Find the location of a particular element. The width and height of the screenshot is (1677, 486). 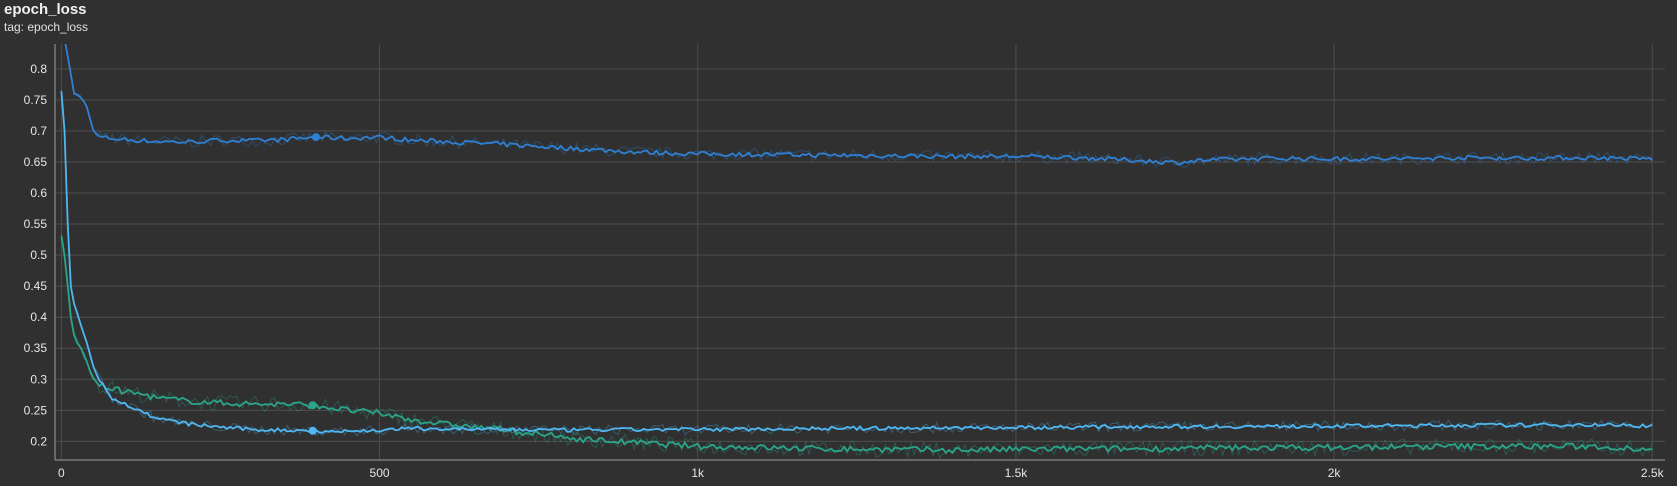

y-tick-label: 0.25 is located at coordinates (36, 410).